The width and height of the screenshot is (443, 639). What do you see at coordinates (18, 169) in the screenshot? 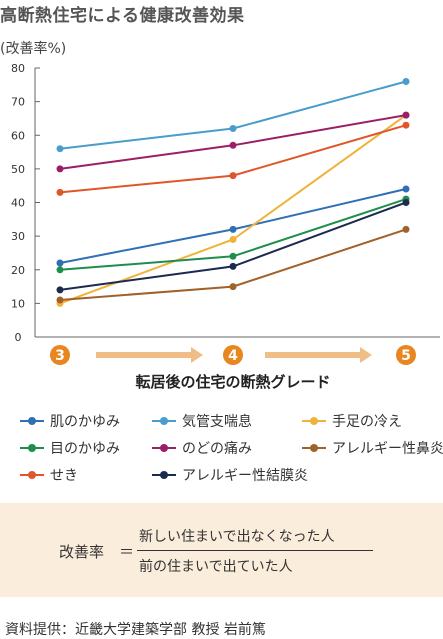
I see `y-tick-label: 50` at bounding box center [18, 169].